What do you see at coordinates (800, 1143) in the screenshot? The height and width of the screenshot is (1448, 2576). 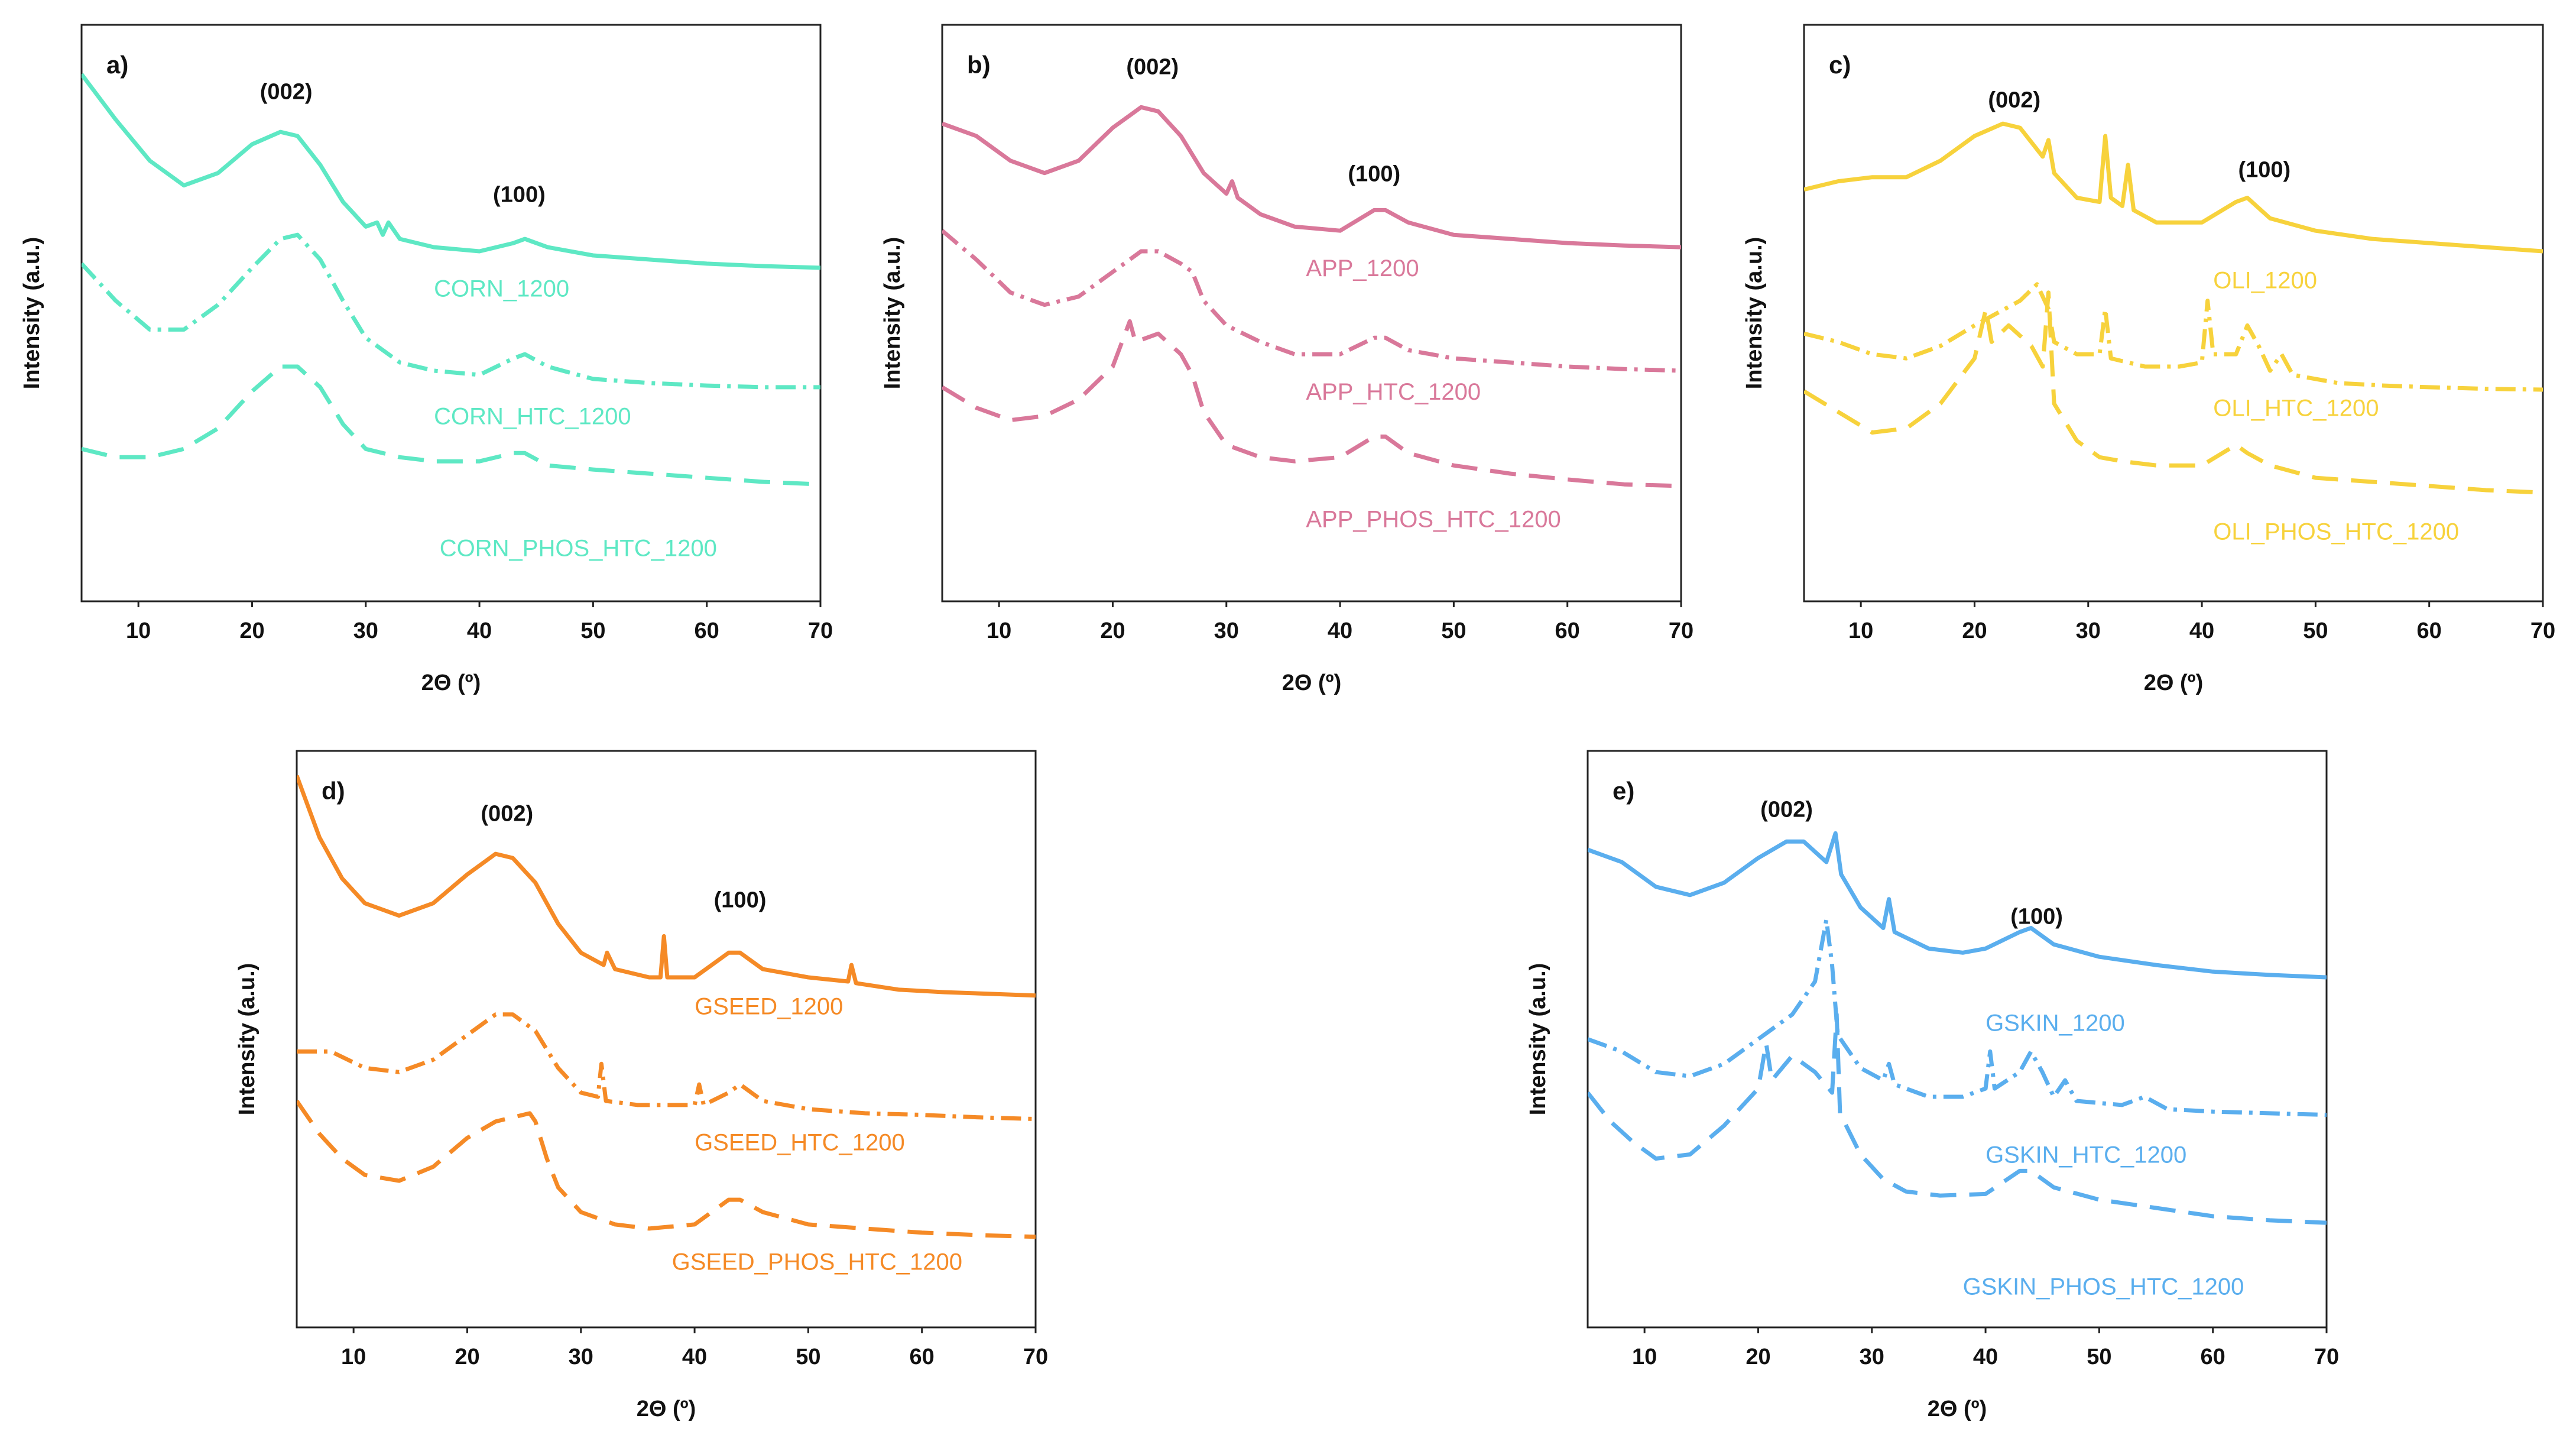 I see `series-label: GSEED_HTC_1200` at bounding box center [800, 1143].